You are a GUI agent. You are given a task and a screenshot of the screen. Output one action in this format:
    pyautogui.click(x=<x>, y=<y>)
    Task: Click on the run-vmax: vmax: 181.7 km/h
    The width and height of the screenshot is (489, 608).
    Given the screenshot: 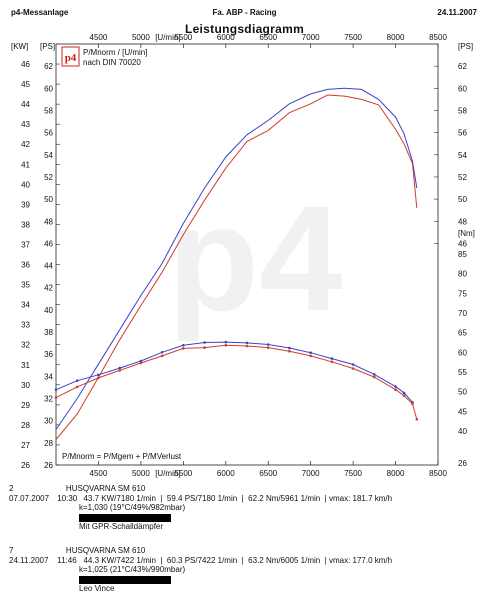 What is the action you would take?
    pyautogui.click(x=360, y=498)
    